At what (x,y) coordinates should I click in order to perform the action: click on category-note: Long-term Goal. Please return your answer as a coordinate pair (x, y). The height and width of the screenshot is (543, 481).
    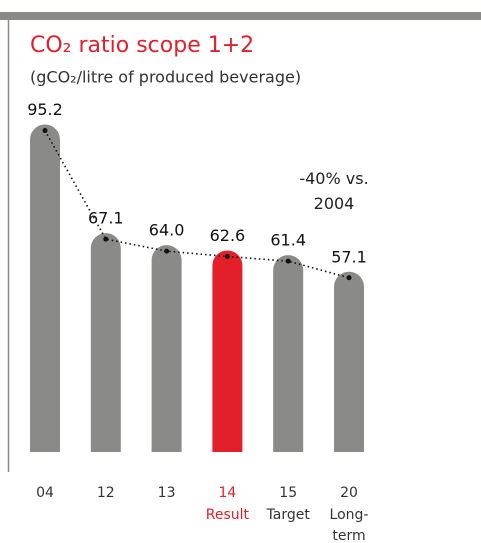
    Looking at the image, I should click on (349, 525).